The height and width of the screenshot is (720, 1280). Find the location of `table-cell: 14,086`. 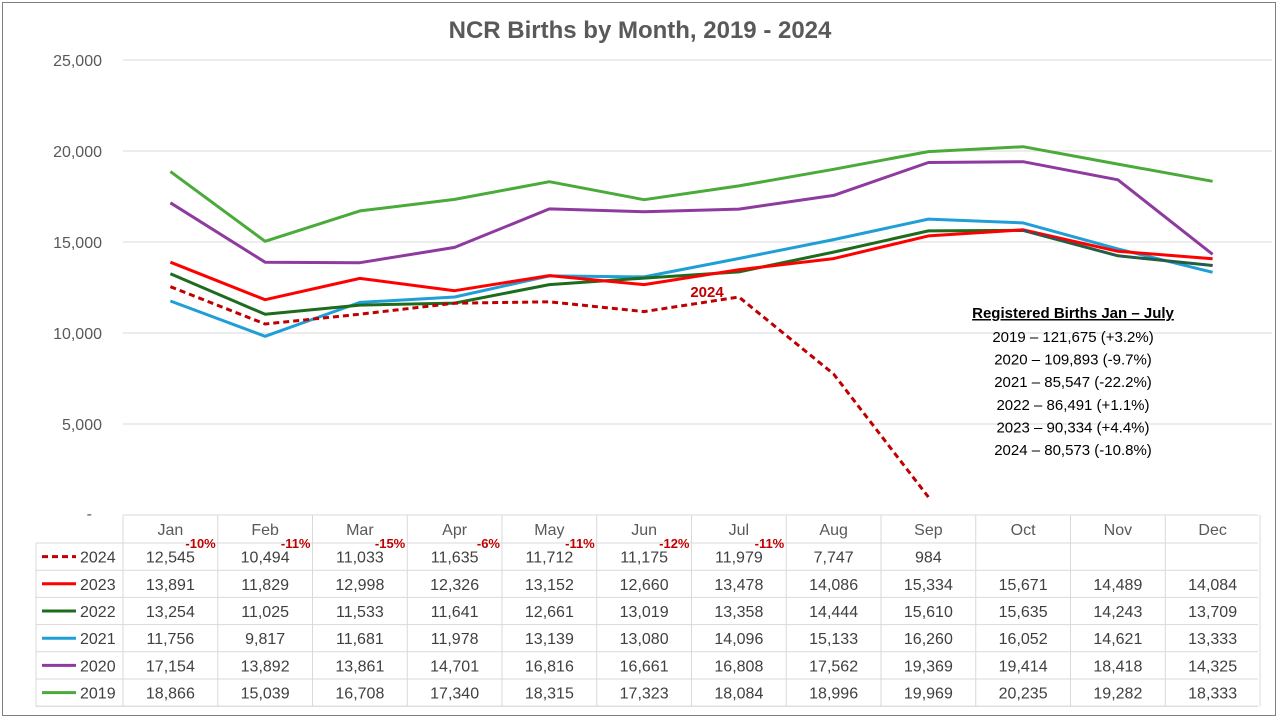

table-cell: 14,086 is located at coordinates (833, 585).